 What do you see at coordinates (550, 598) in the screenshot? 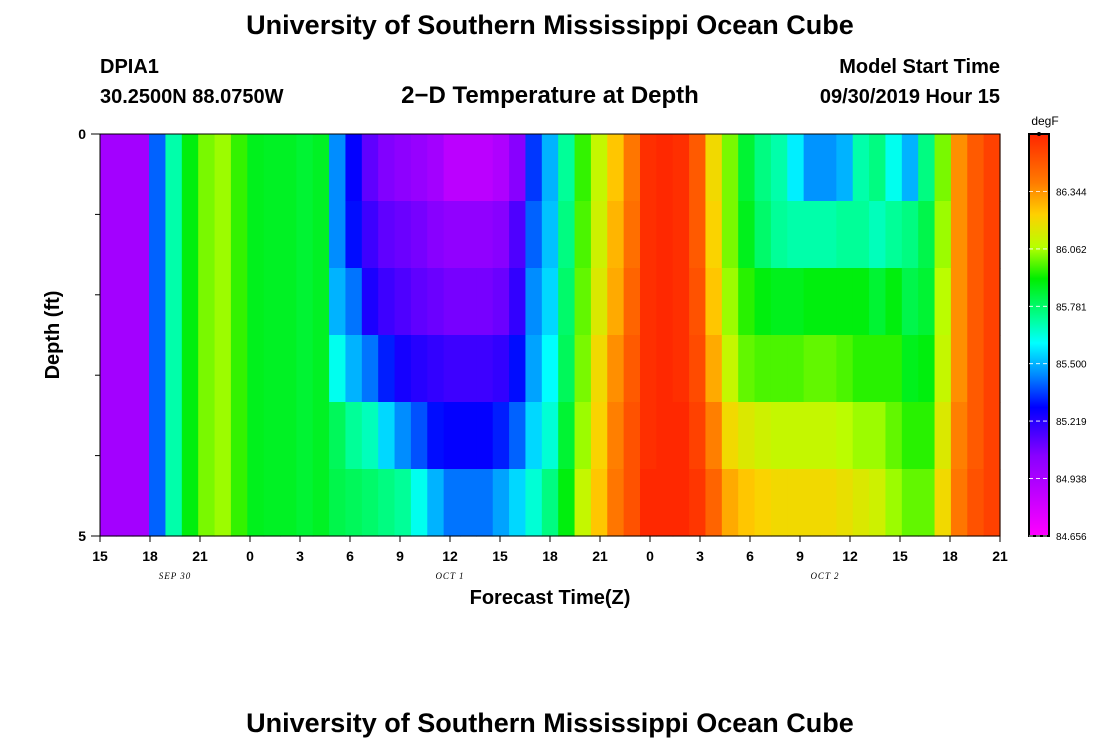
I see `x-axis-title: Forecast Time(Z)` at bounding box center [550, 598].